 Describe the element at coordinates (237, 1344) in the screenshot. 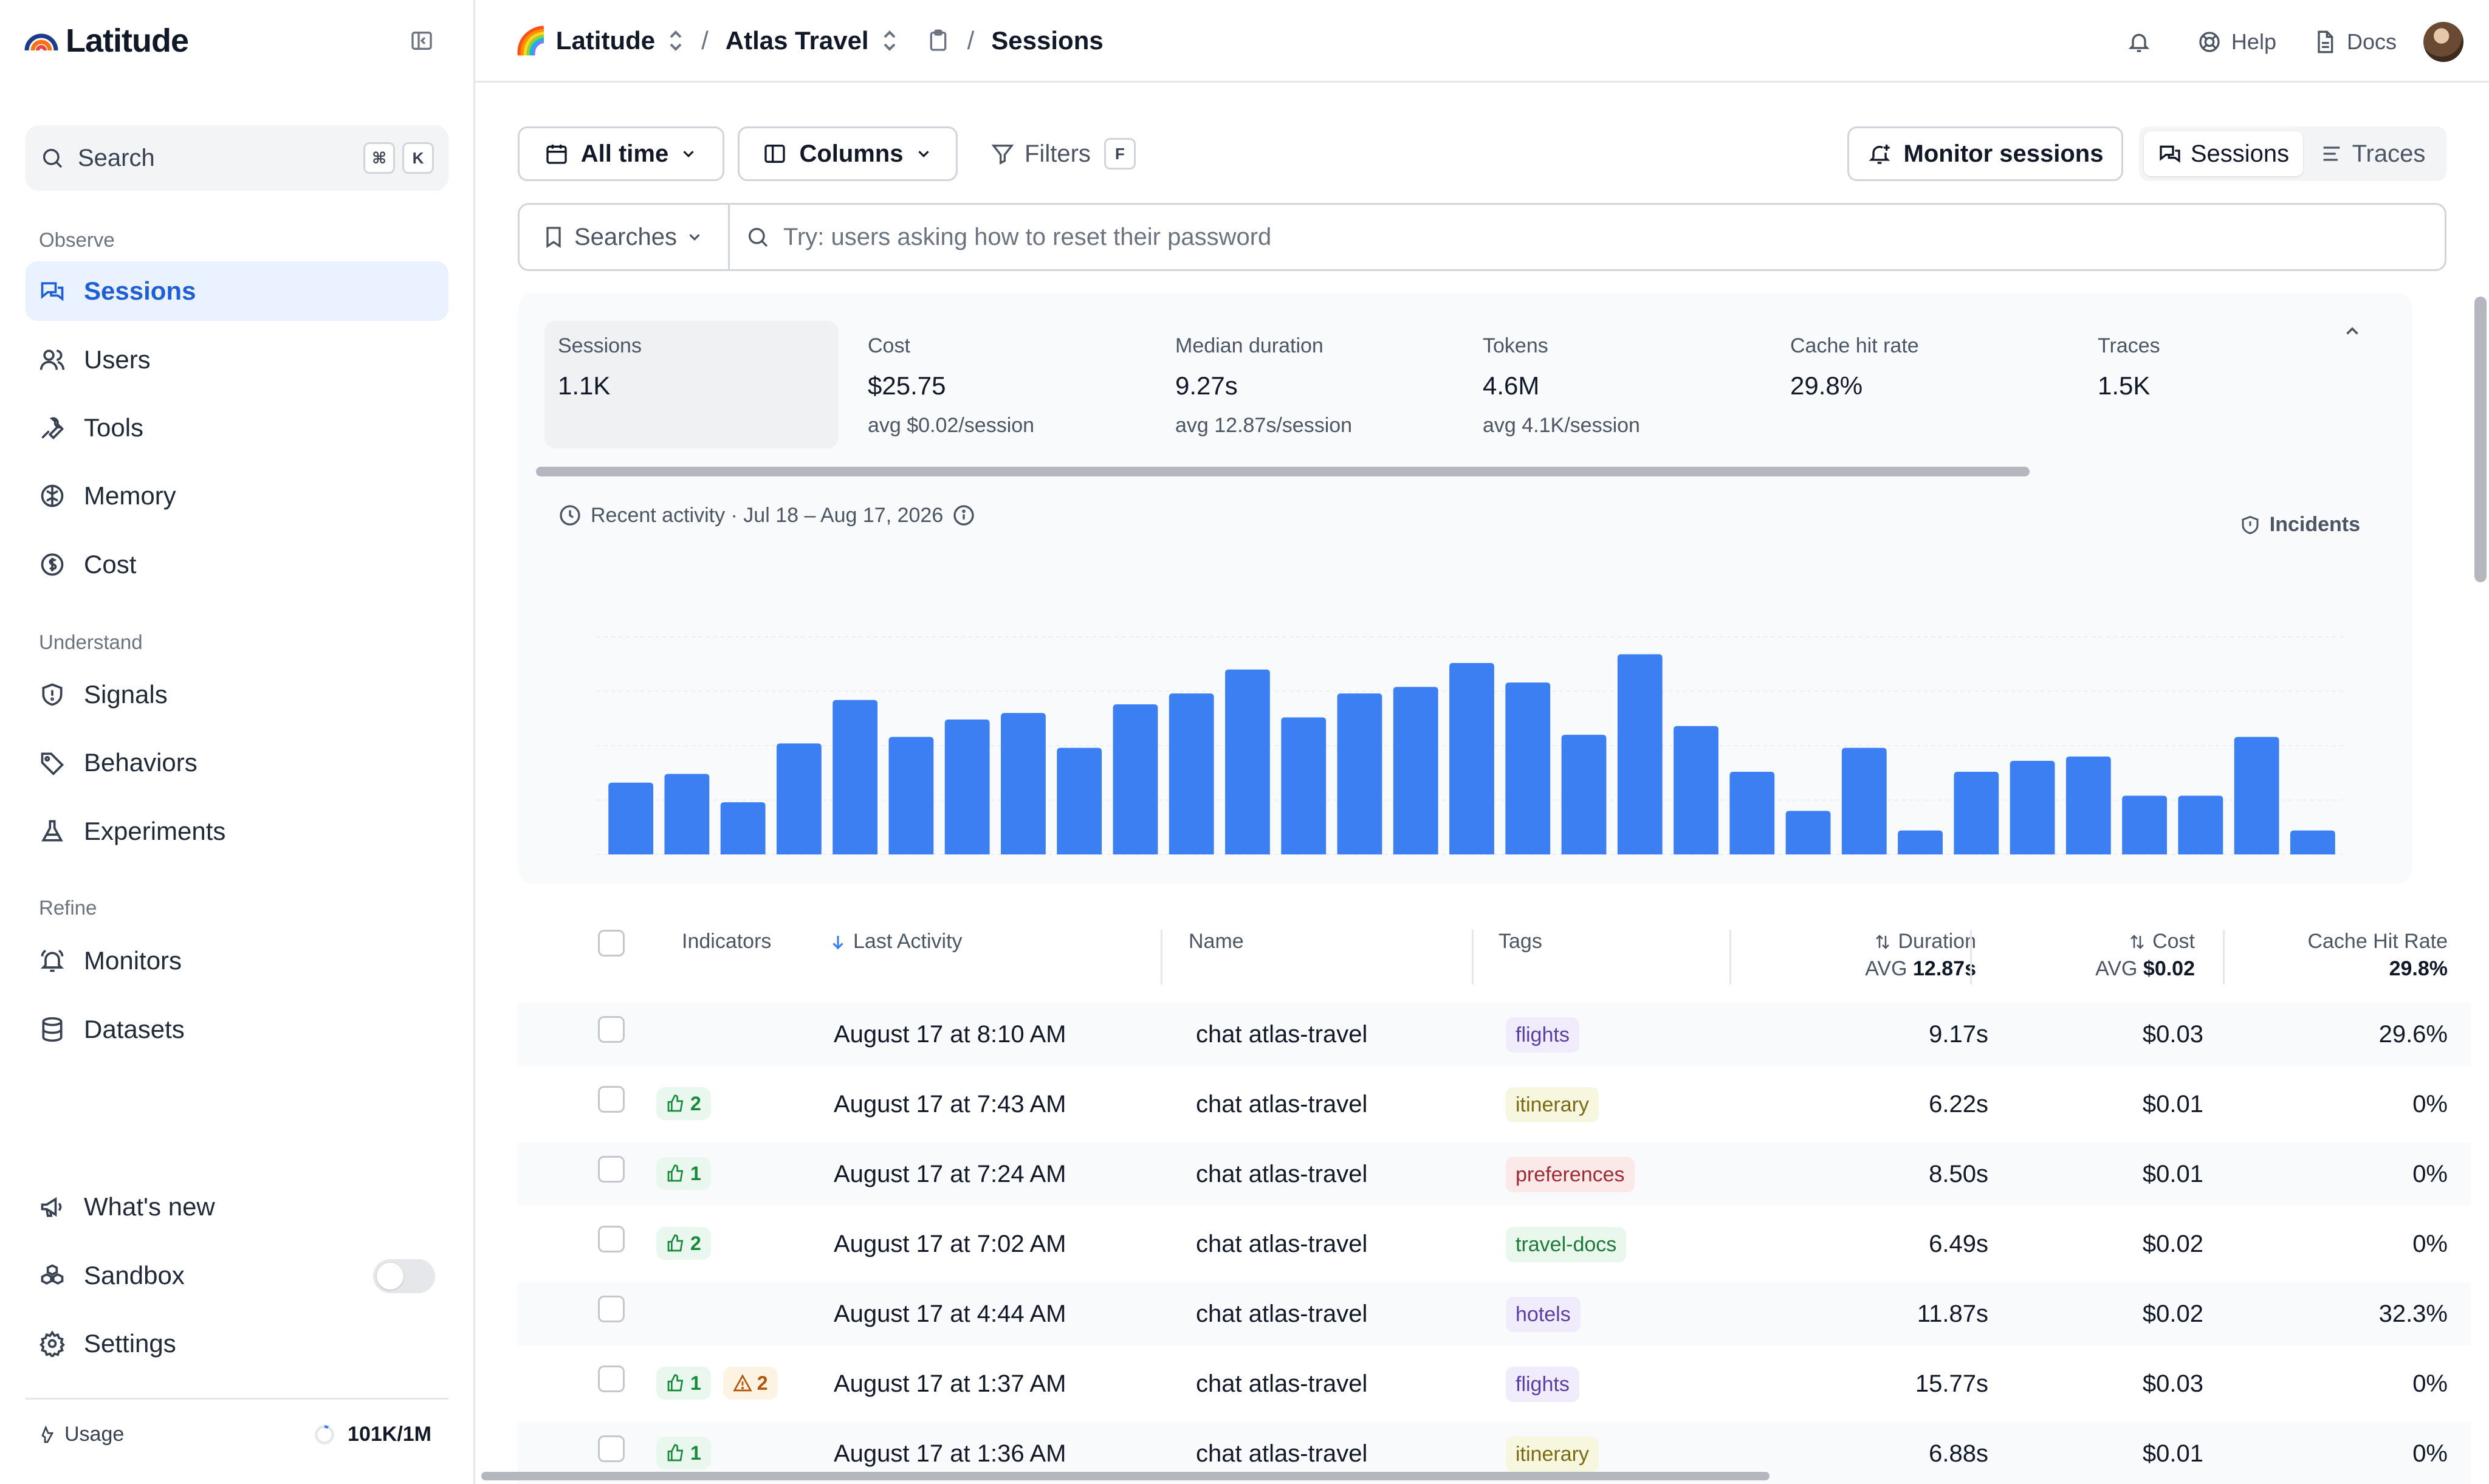

I see `sidebar-item-settings: Settings` at that location.